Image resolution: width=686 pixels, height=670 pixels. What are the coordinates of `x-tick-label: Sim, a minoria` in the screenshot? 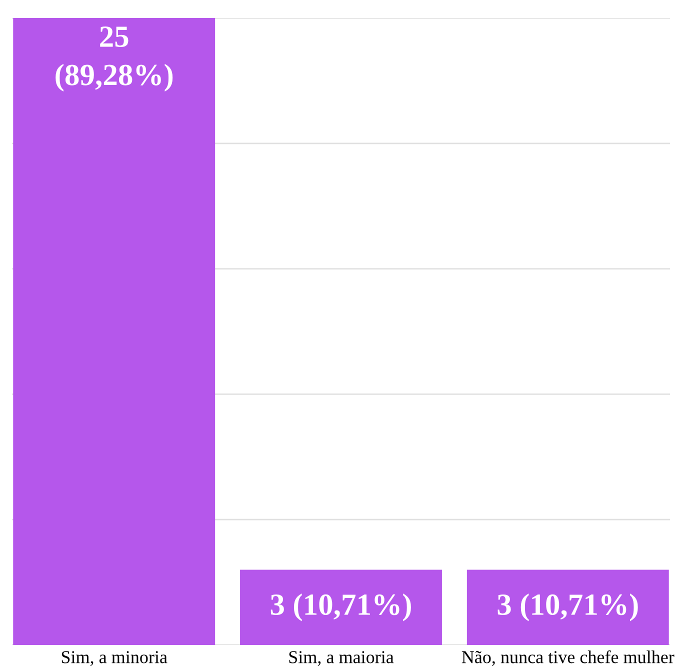 It's located at (115, 658).